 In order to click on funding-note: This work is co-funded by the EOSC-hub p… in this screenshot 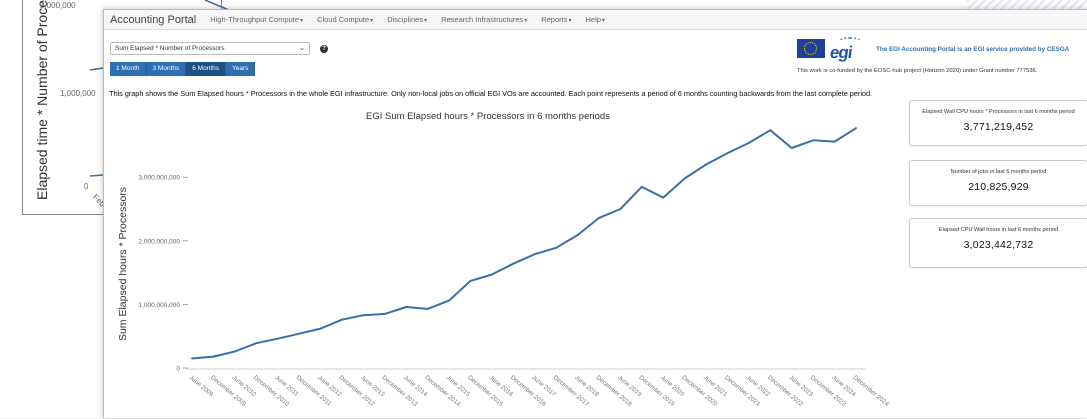, I will do `click(917, 71)`.